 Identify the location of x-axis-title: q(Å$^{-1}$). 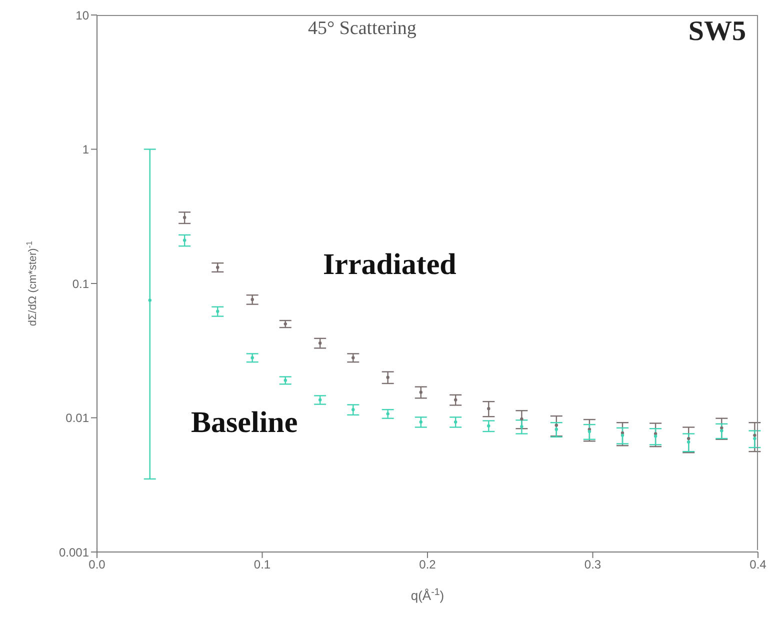
(427, 594).